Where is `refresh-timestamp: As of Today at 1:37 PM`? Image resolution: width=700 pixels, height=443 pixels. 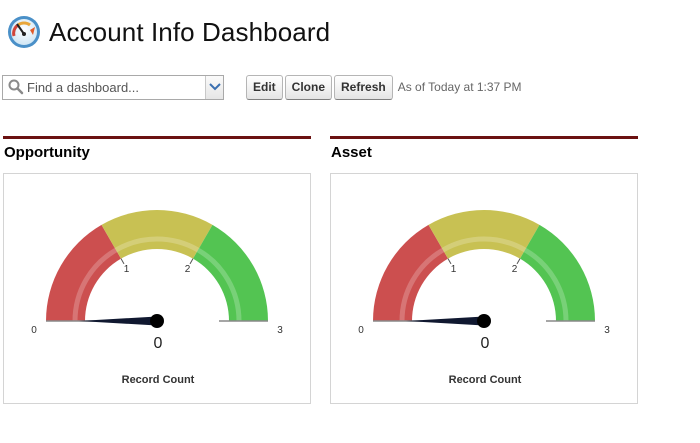
refresh-timestamp: As of Today at 1:37 PM is located at coordinates (459, 87).